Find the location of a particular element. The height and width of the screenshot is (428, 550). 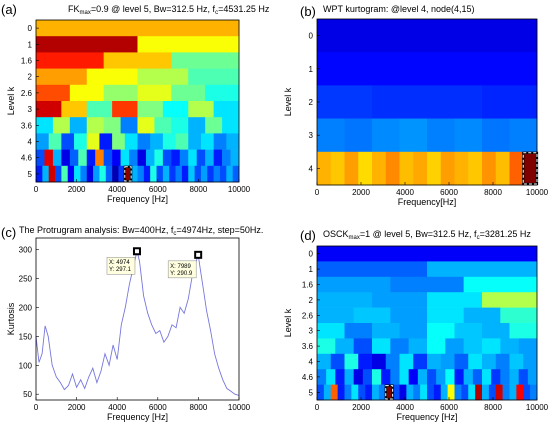

title-part: The Protrugram analysis: Bw=400Hz, f is located at coordinates (96, 230).